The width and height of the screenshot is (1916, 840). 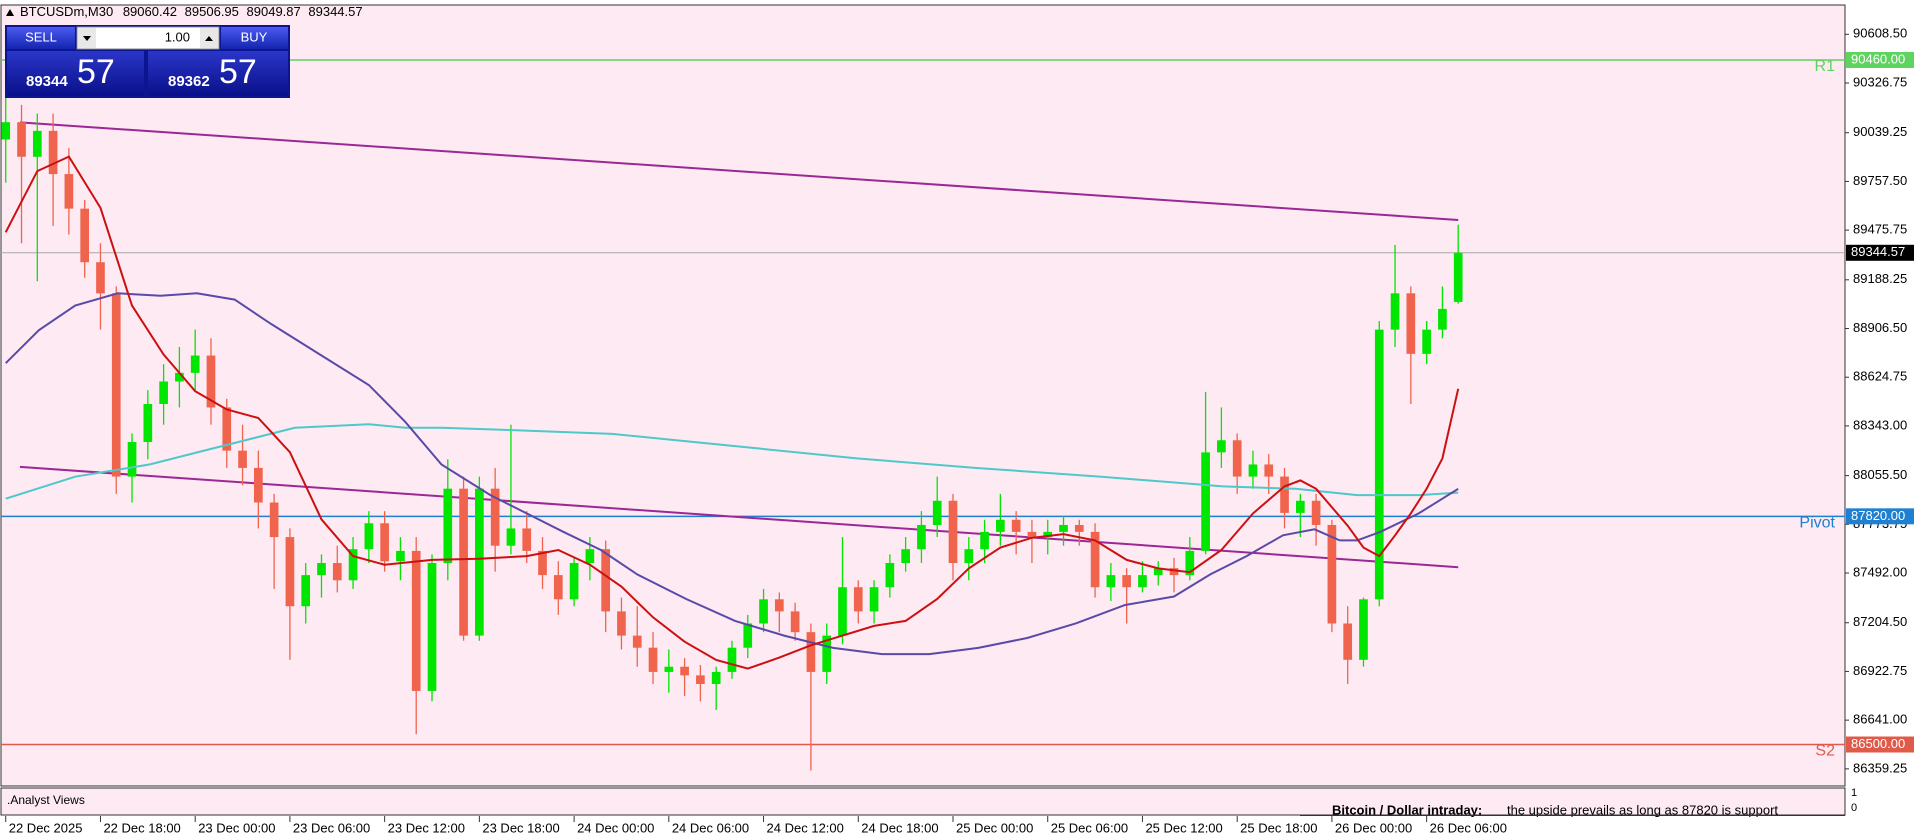 I want to click on bid-box, so click(x=75, y=73).